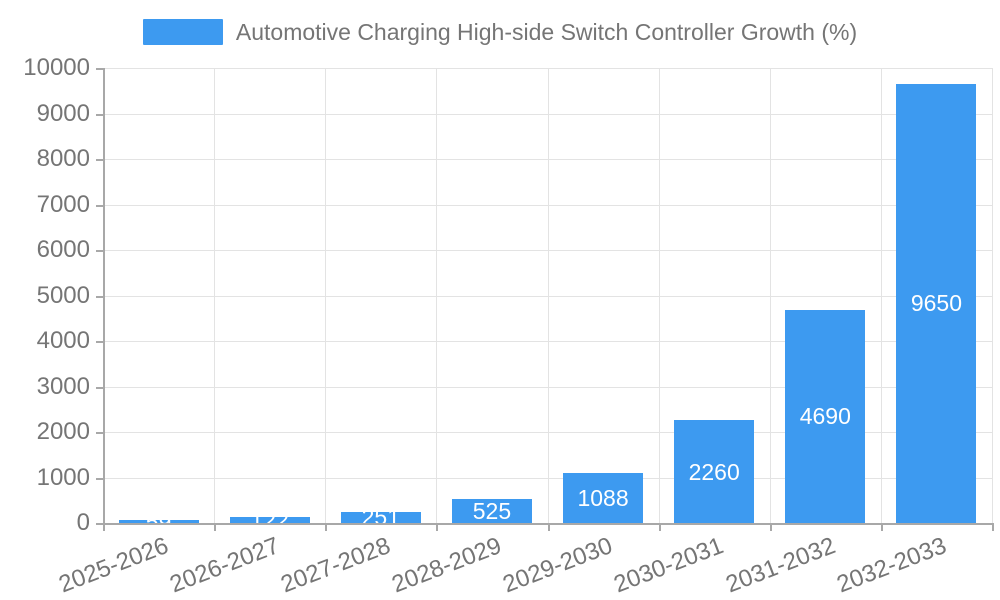  Describe the element at coordinates (56, 67) in the screenshot. I see `y-tick-label: 10000` at that location.